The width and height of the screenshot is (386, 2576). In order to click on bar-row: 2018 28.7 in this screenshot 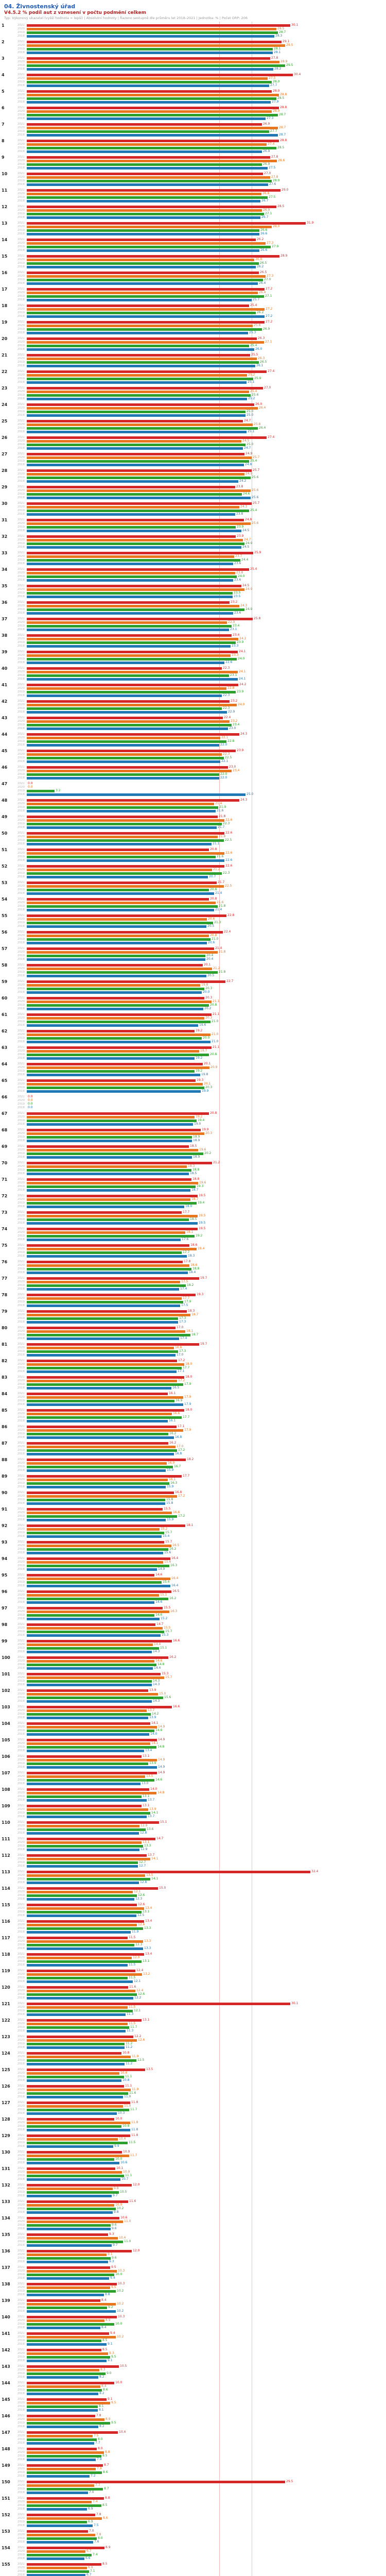, I will do `click(193, 135)`.